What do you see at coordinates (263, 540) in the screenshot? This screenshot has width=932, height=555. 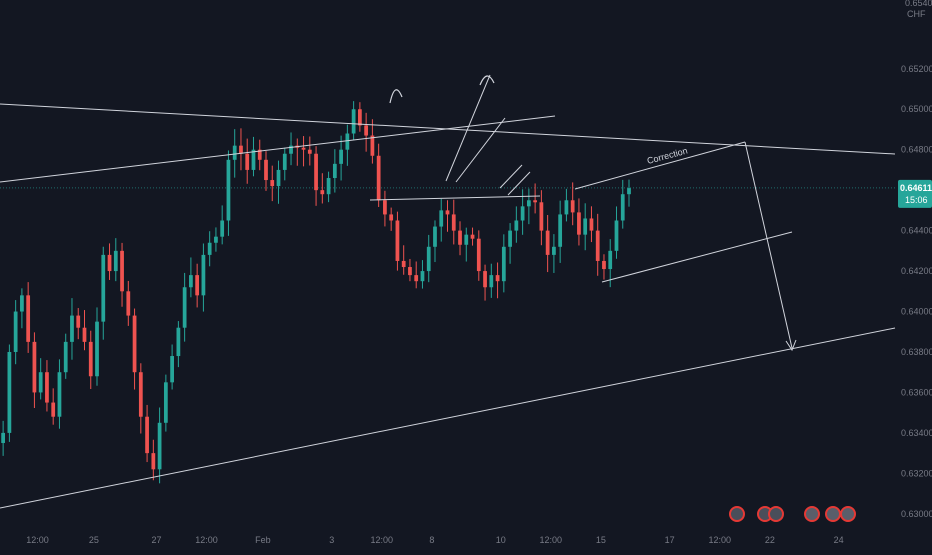 I see `time-tick-label: Feb` at bounding box center [263, 540].